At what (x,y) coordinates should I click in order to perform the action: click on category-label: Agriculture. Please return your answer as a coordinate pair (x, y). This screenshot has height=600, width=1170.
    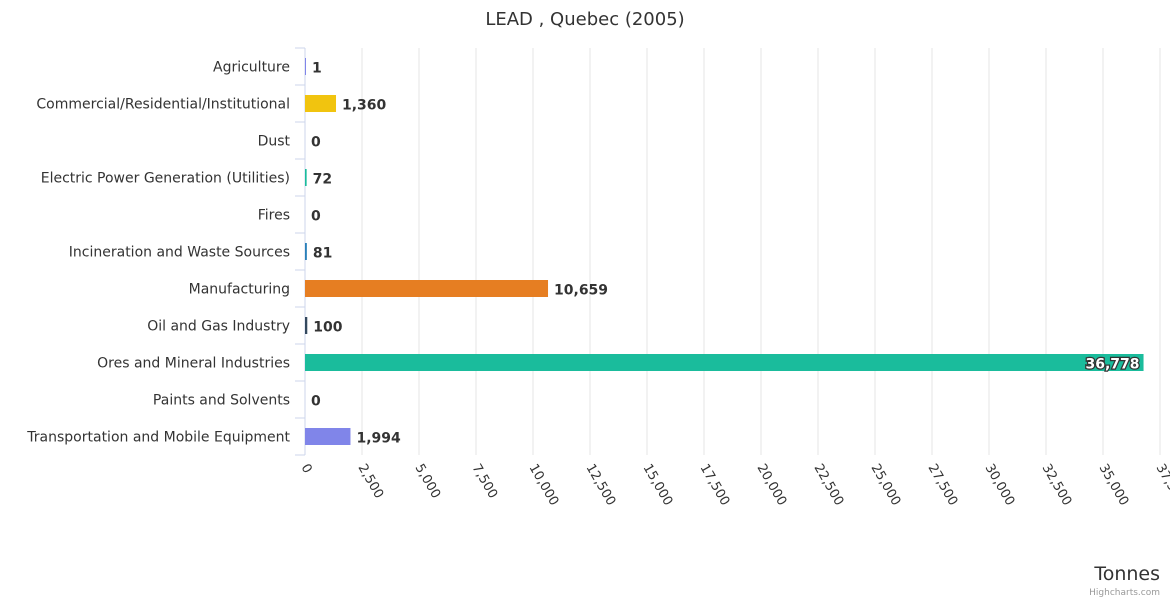
    Looking at the image, I should click on (251, 68).